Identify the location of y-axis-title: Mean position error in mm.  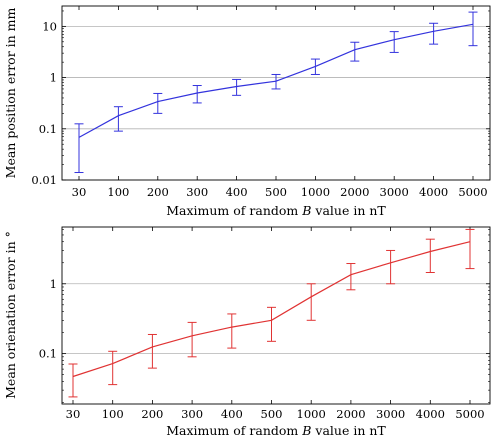
(10, 92).